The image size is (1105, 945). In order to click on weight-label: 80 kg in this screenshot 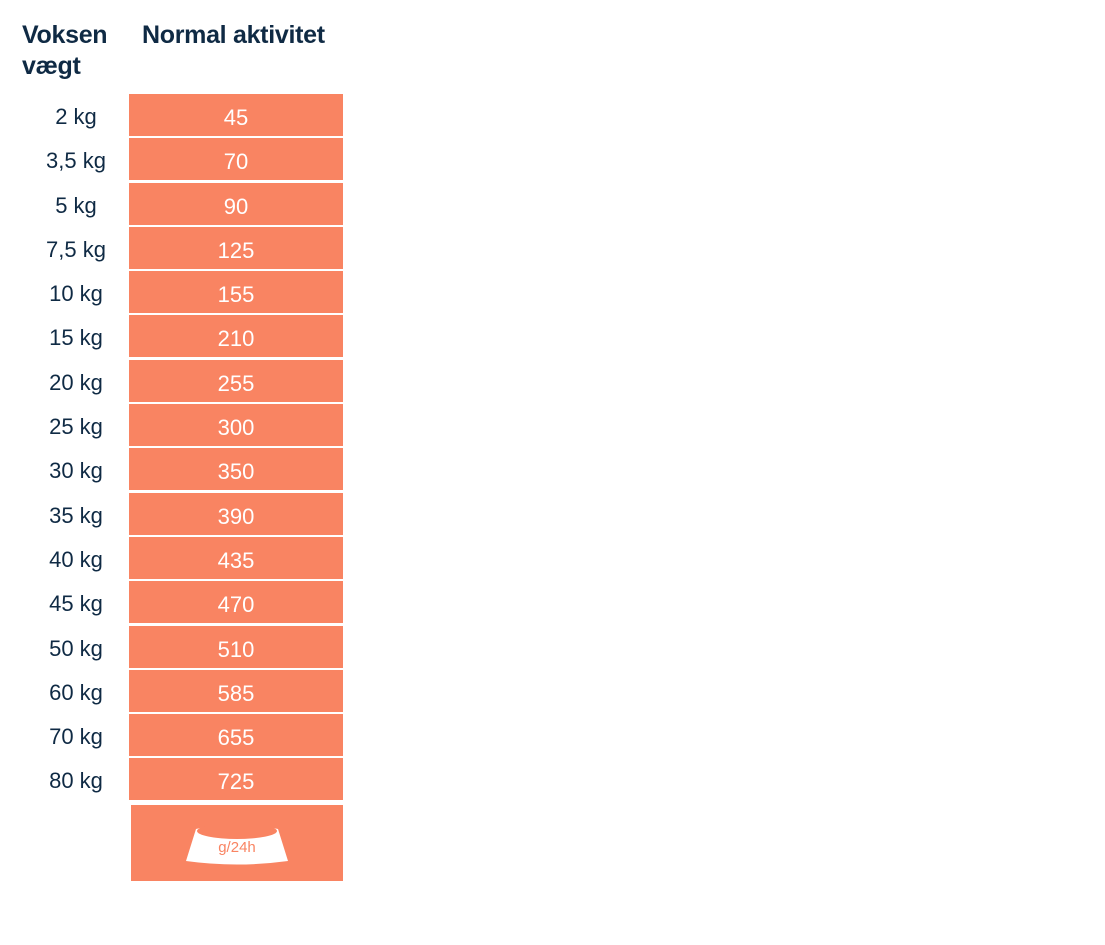, I will do `click(76, 781)`.